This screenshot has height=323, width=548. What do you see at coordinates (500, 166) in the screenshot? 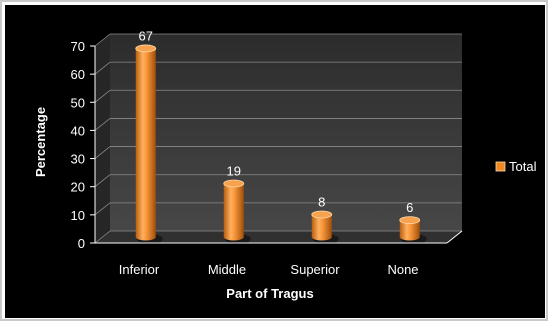
I see `legend-swatch` at bounding box center [500, 166].